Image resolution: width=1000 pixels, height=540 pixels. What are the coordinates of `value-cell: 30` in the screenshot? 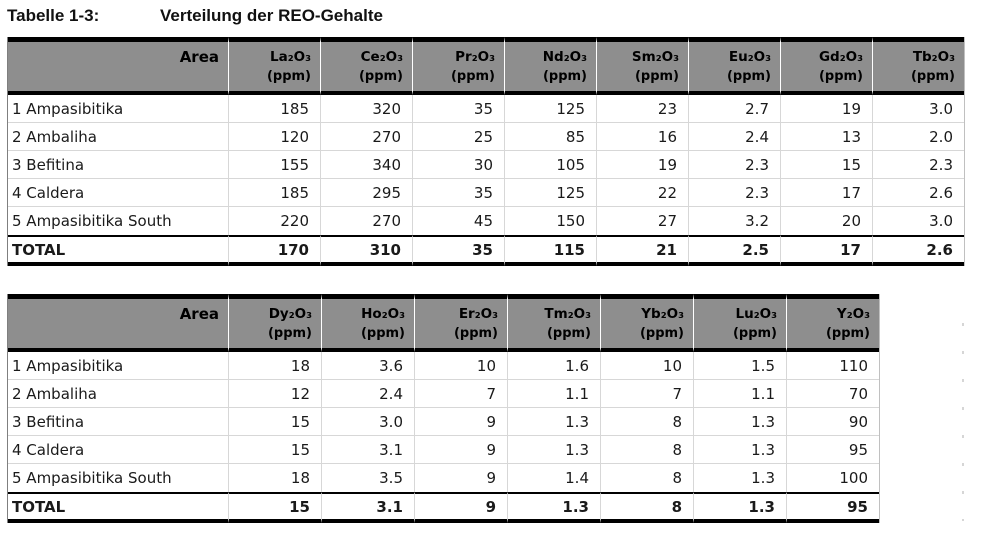 It's located at (458, 165).